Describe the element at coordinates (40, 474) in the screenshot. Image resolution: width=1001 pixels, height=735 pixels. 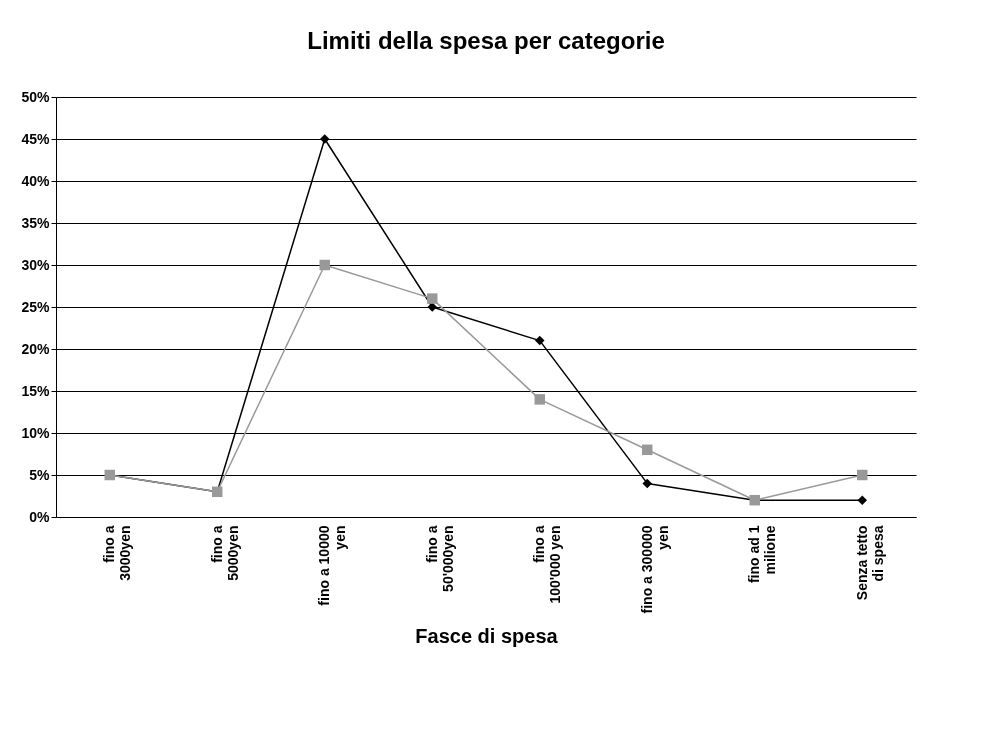
I see `y-tick-label: 5%` at that location.